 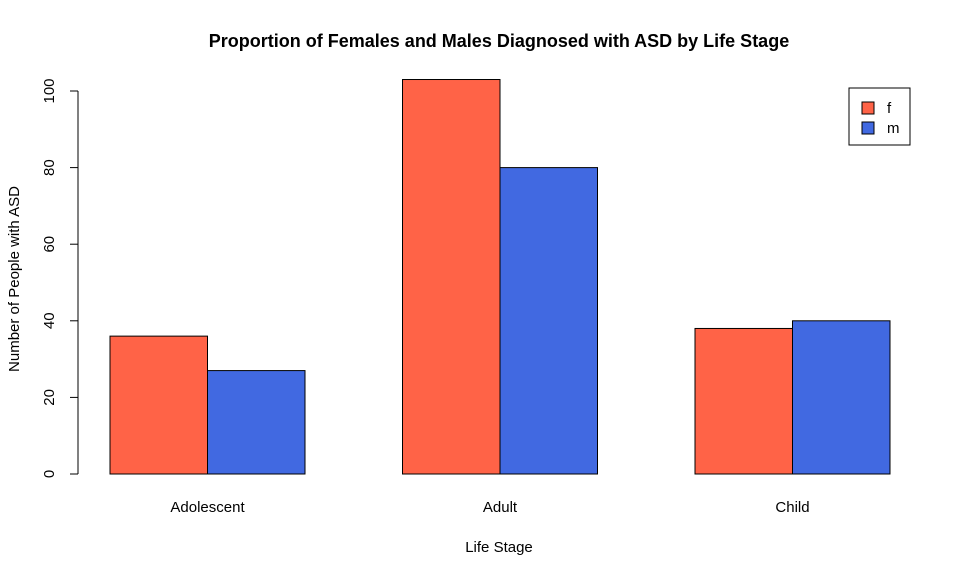 What do you see at coordinates (49, 397) in the screenshot?
I see `y-tick-label: 20` at bounding box center [49, 397].